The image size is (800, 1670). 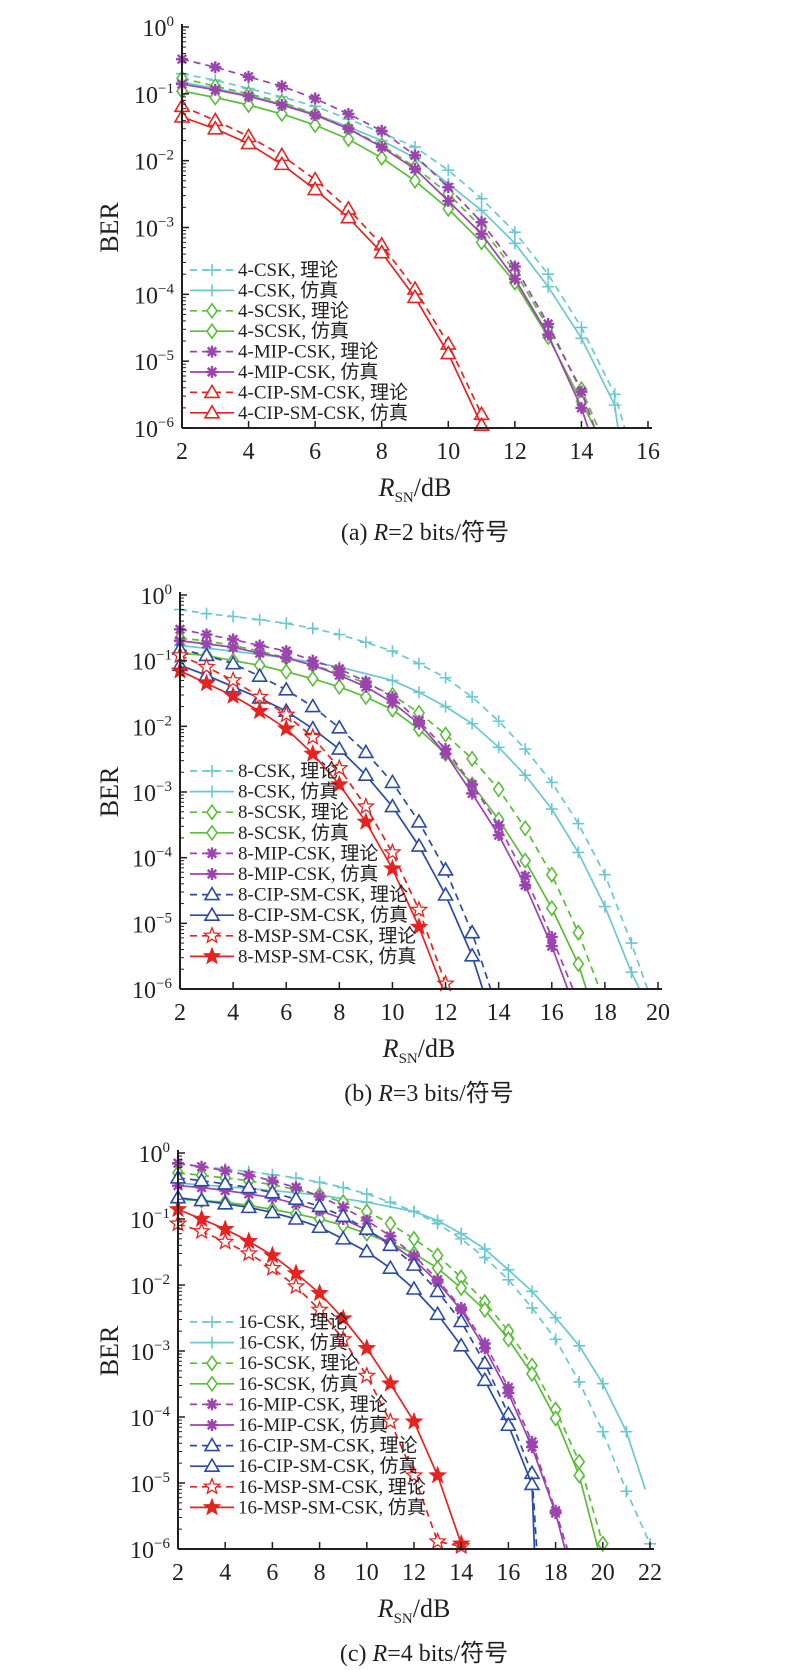 I want to click on y-tick-exponent: −1, so click(x=166, y=89).